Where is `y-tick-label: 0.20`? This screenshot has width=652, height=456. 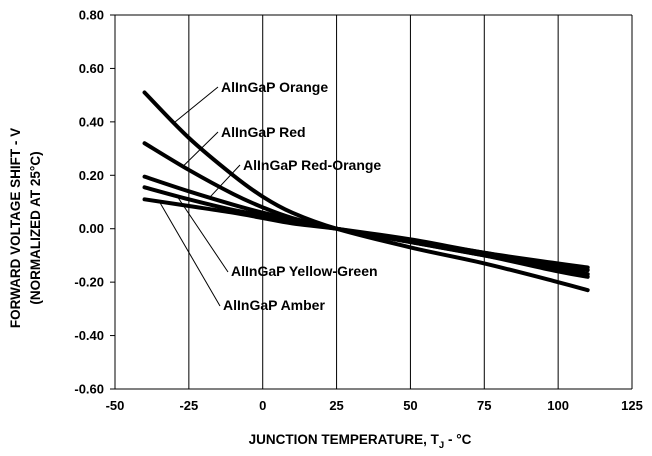
y-tick-label: 0.20 is located at coordinates (91, 175).